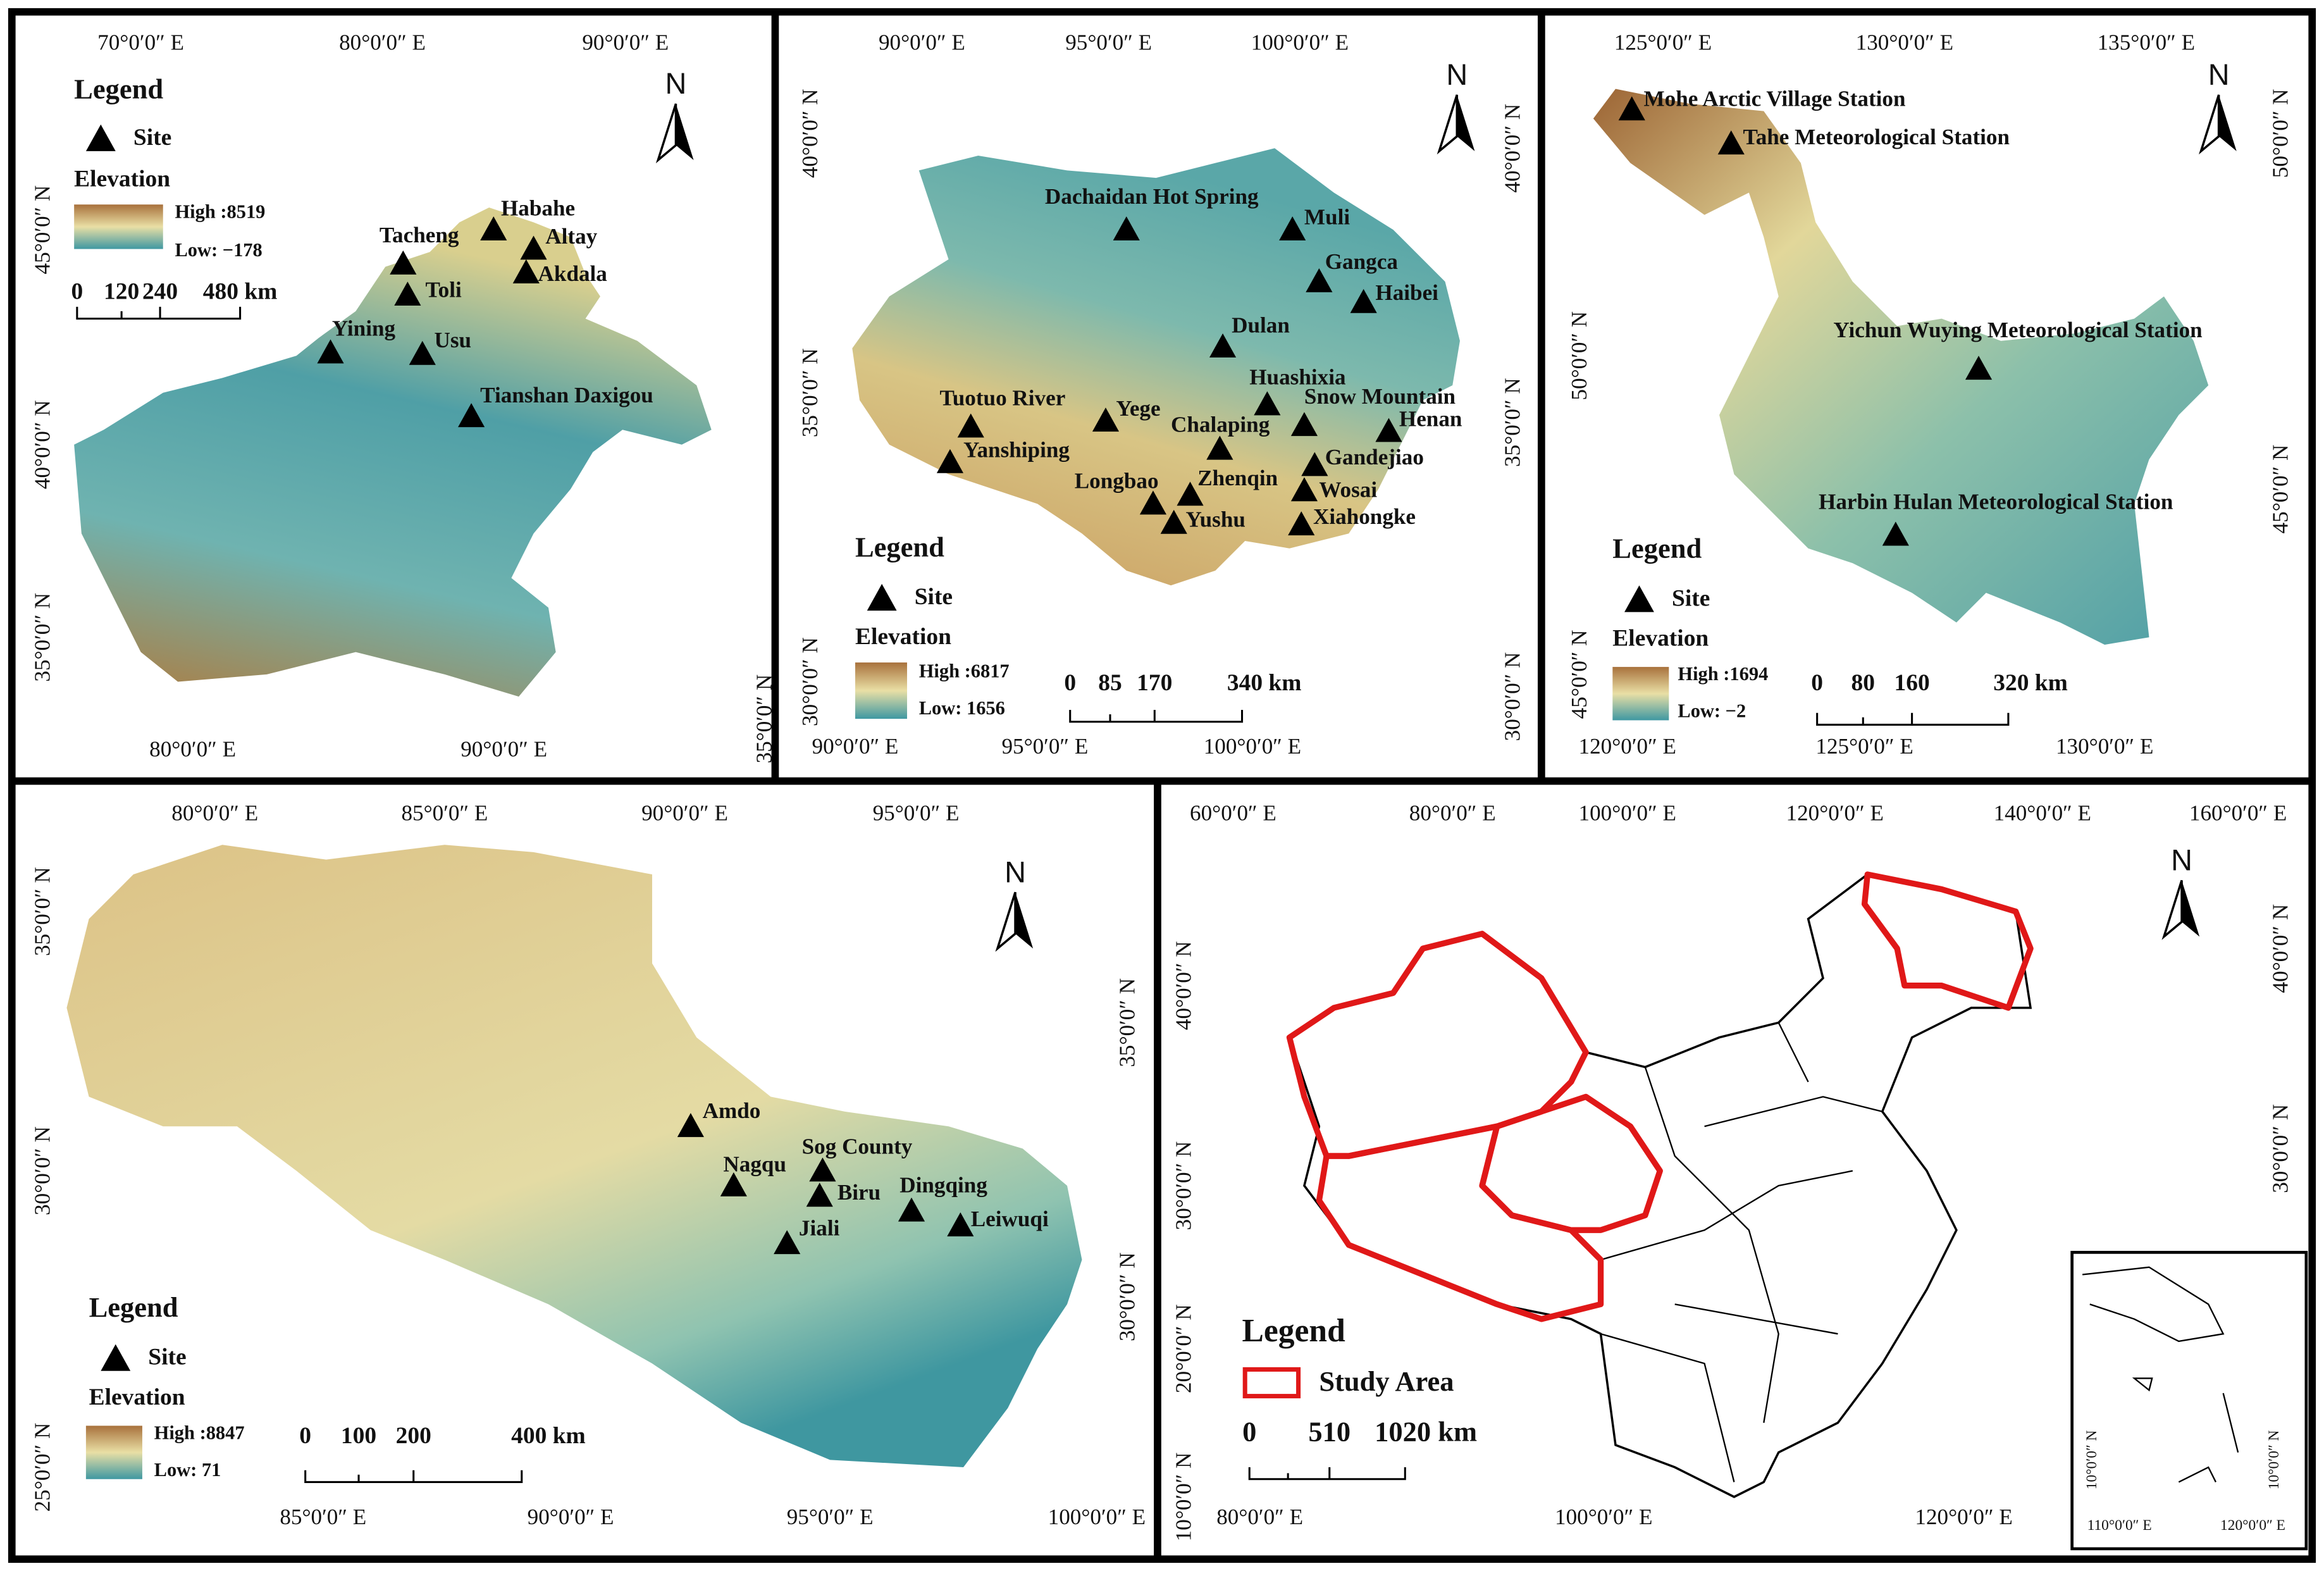 The height and width of the screenshot is (1571, 2324). I want to click on site-label: Haibei, so click(1406, 292).